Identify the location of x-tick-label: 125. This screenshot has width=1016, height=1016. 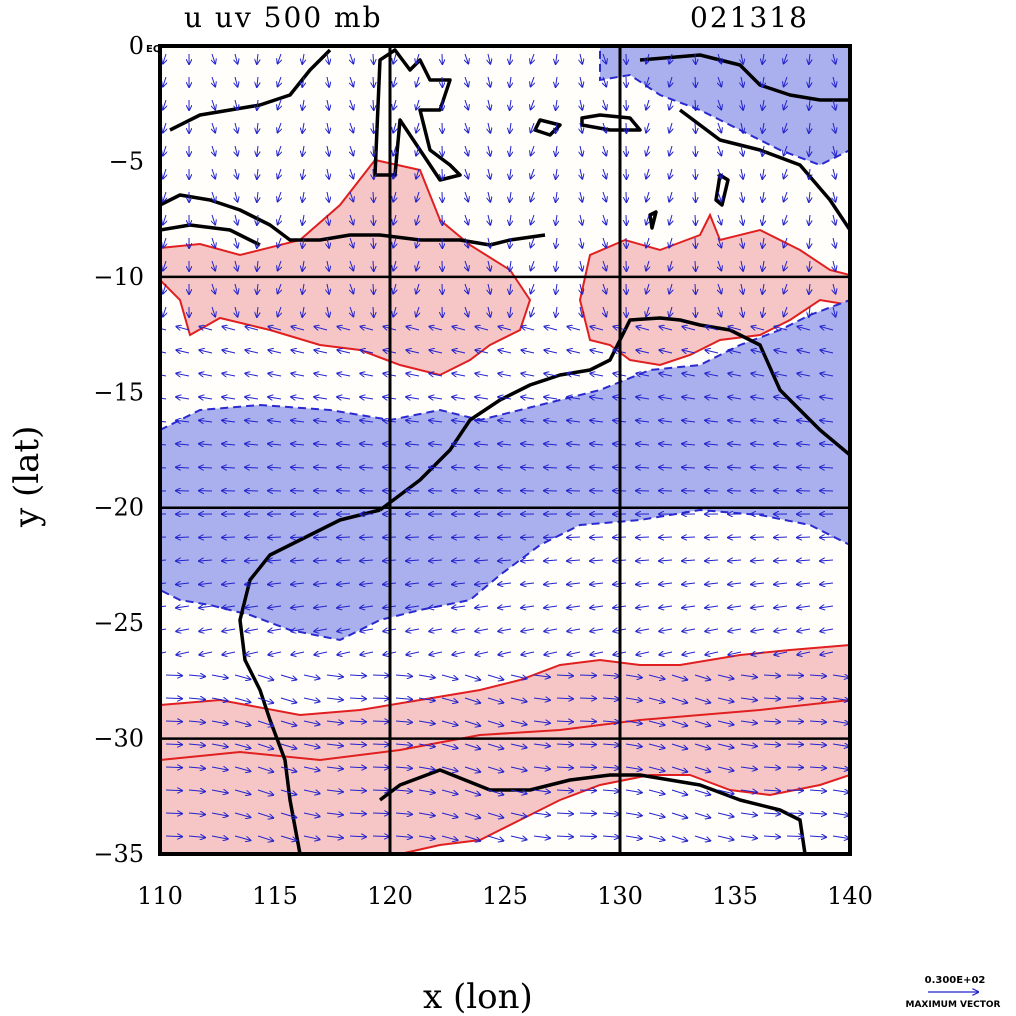
(505, 896).